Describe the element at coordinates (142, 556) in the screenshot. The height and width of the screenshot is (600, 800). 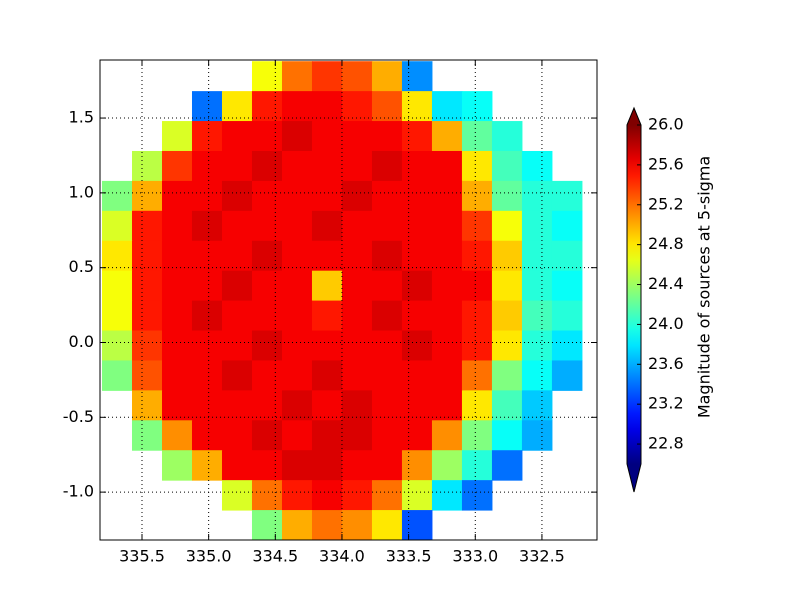
I see `x-tick-label: 335.5` at that location.